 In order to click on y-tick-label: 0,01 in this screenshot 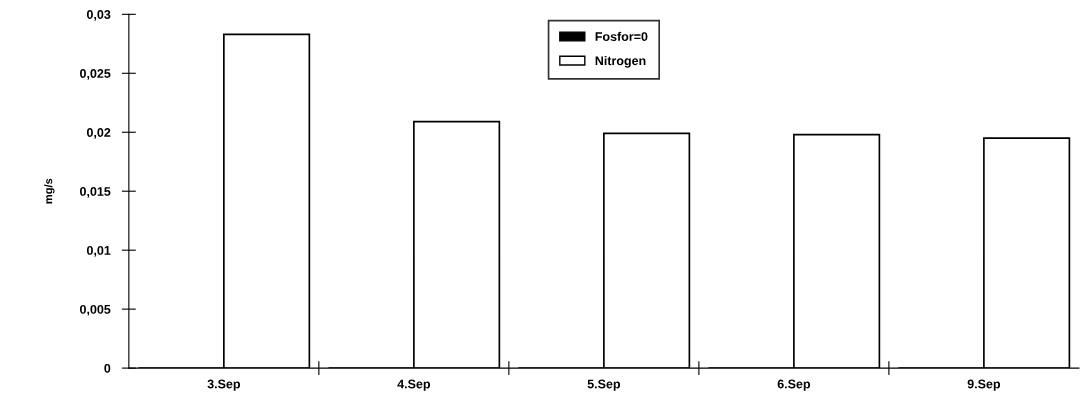, I will do `click(98, 251)`.